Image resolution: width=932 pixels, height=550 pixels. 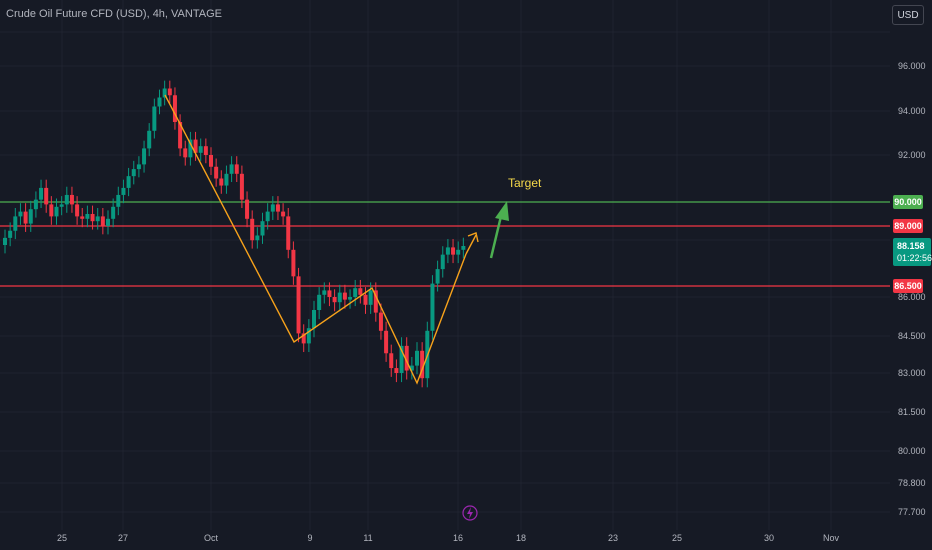 What do you see at coordinates (912, 336) in the screenshot?
I see `price-tick-label: 84.500` at bounding box center [912, 336].